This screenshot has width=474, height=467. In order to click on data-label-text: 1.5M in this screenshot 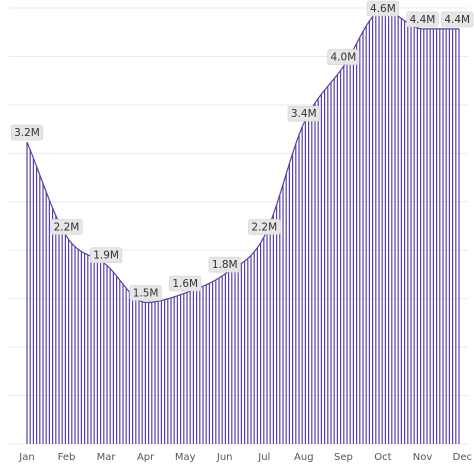, I will do `click(146, 294)`.